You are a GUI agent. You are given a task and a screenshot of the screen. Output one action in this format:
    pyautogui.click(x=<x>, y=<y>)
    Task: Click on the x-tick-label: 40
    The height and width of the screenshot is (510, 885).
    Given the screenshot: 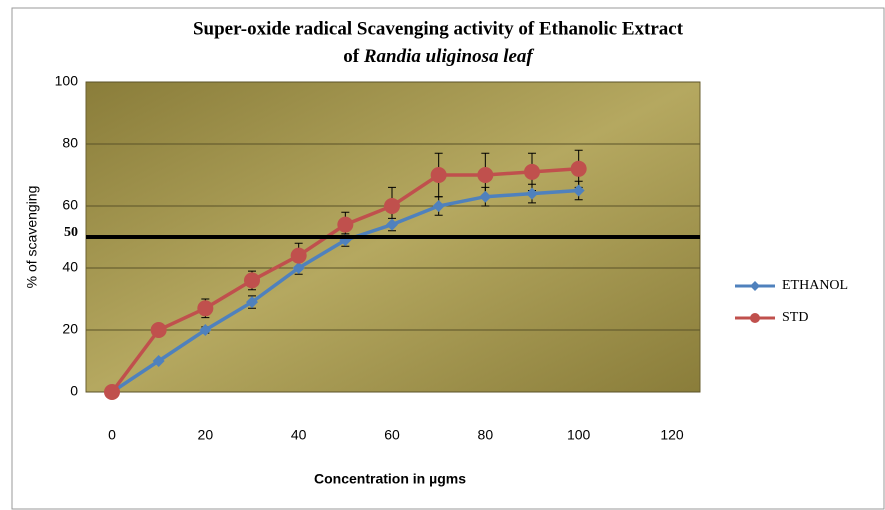 What is the action you would take?
    pyautogui.click(x=299, y=435)
    